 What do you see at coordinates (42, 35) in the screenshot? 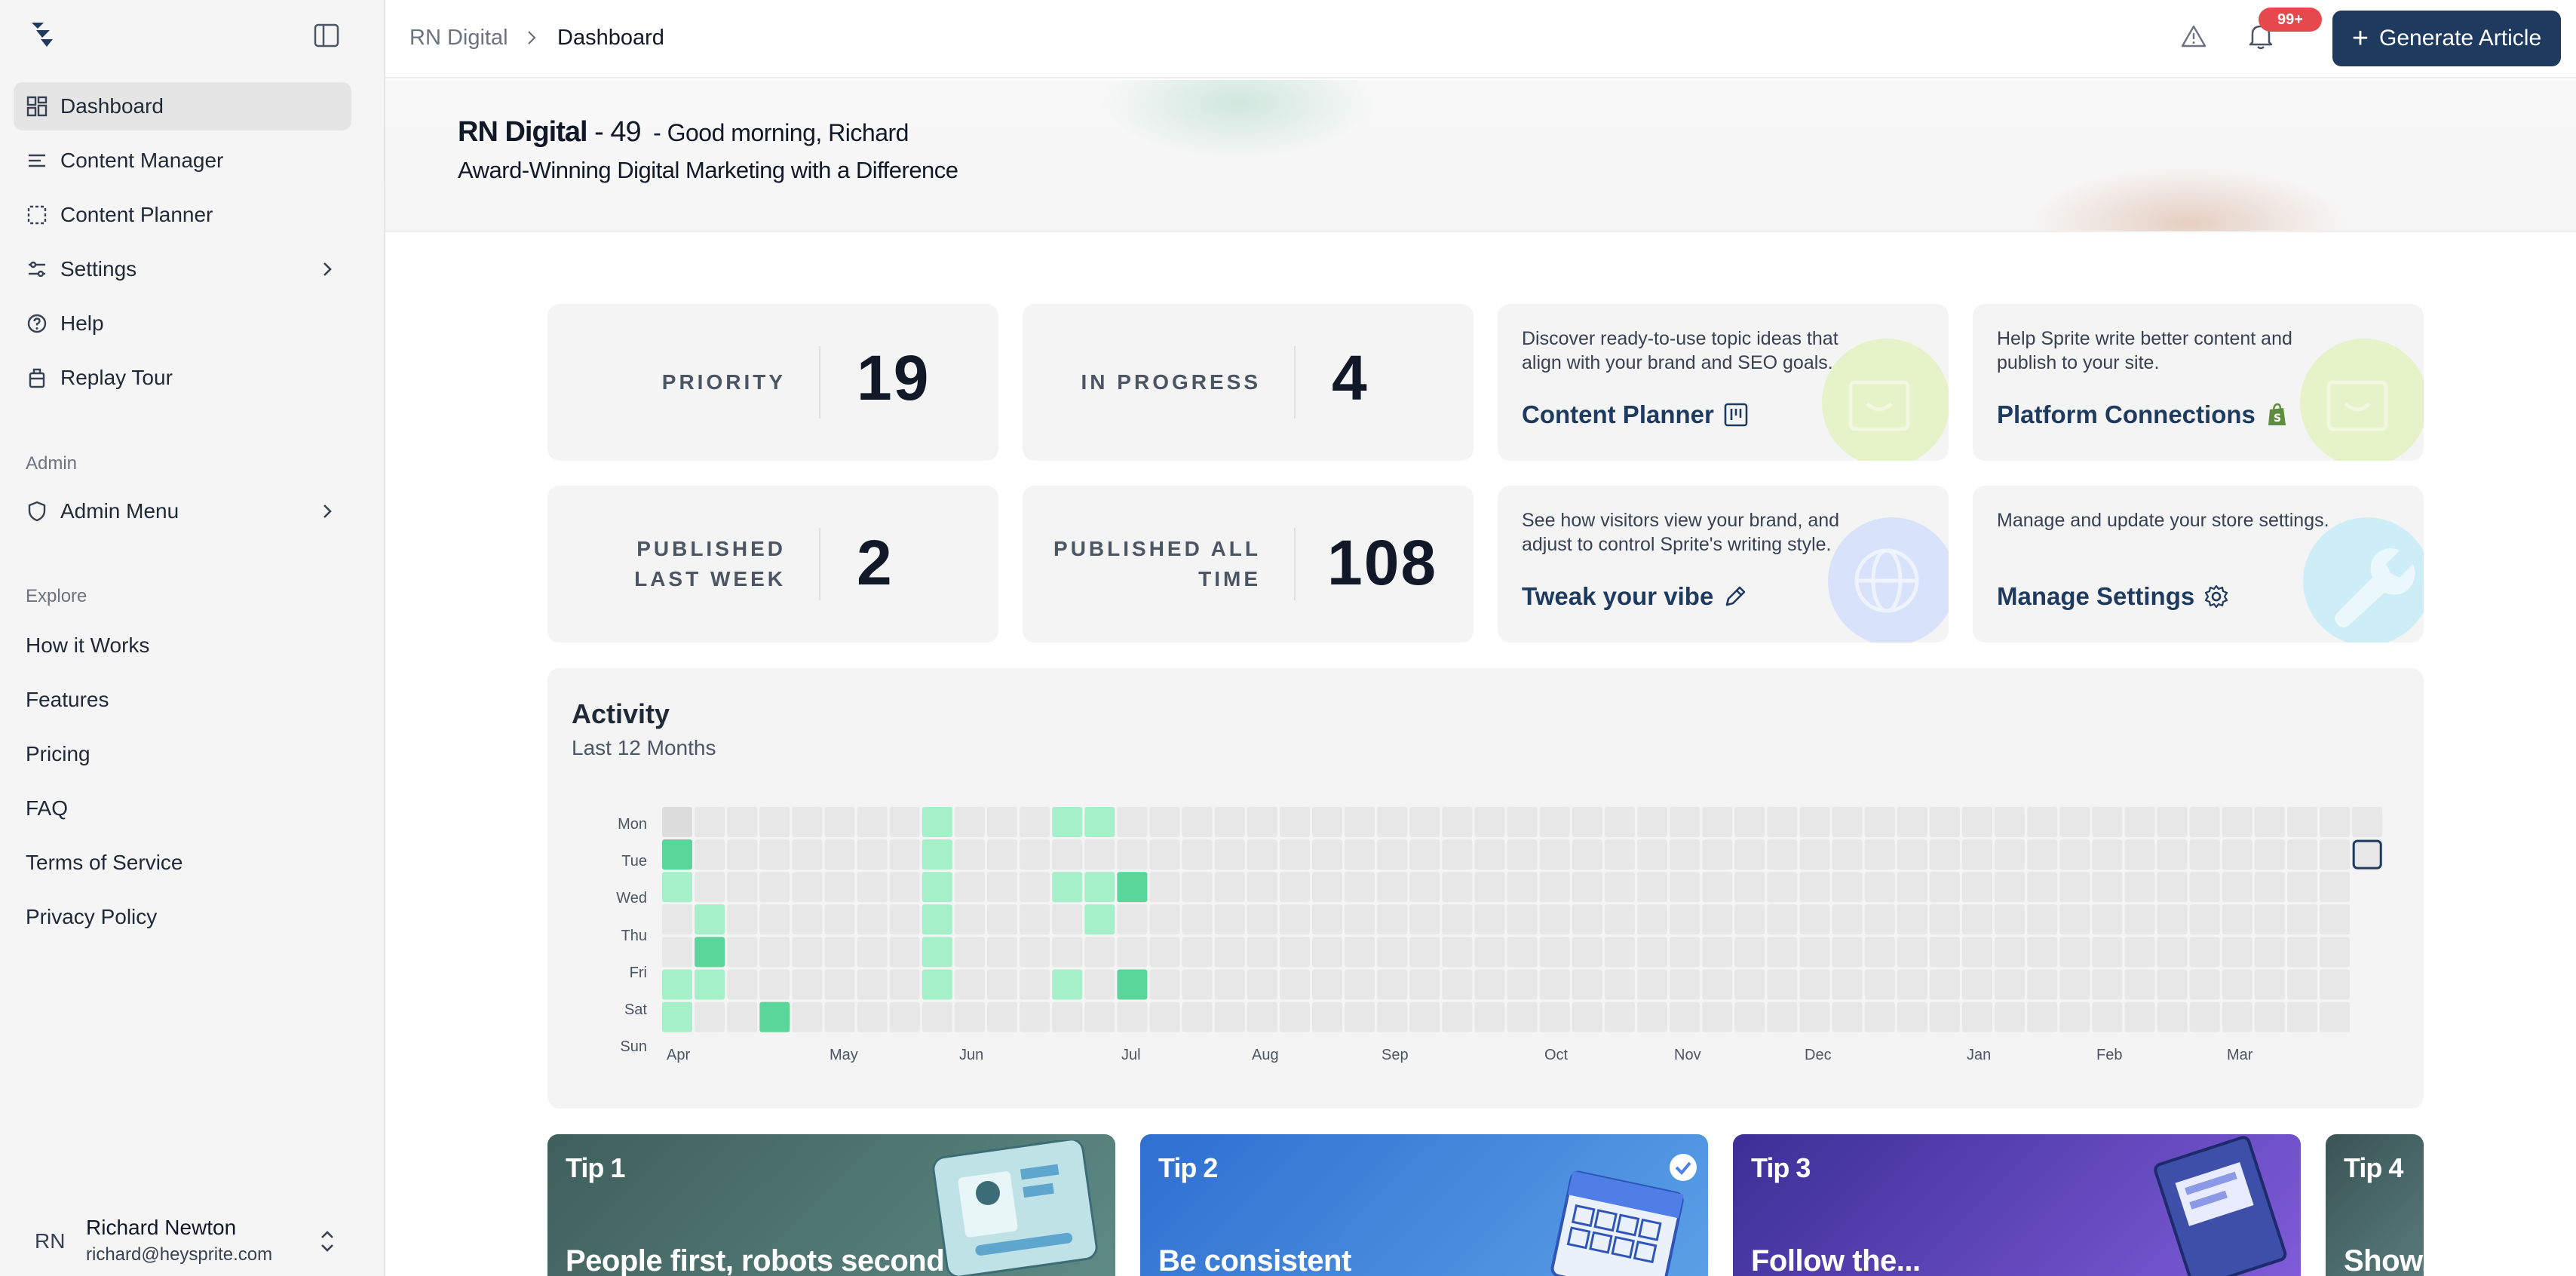
I see `sprite-logo-icon` at bounding box center [42, 35].